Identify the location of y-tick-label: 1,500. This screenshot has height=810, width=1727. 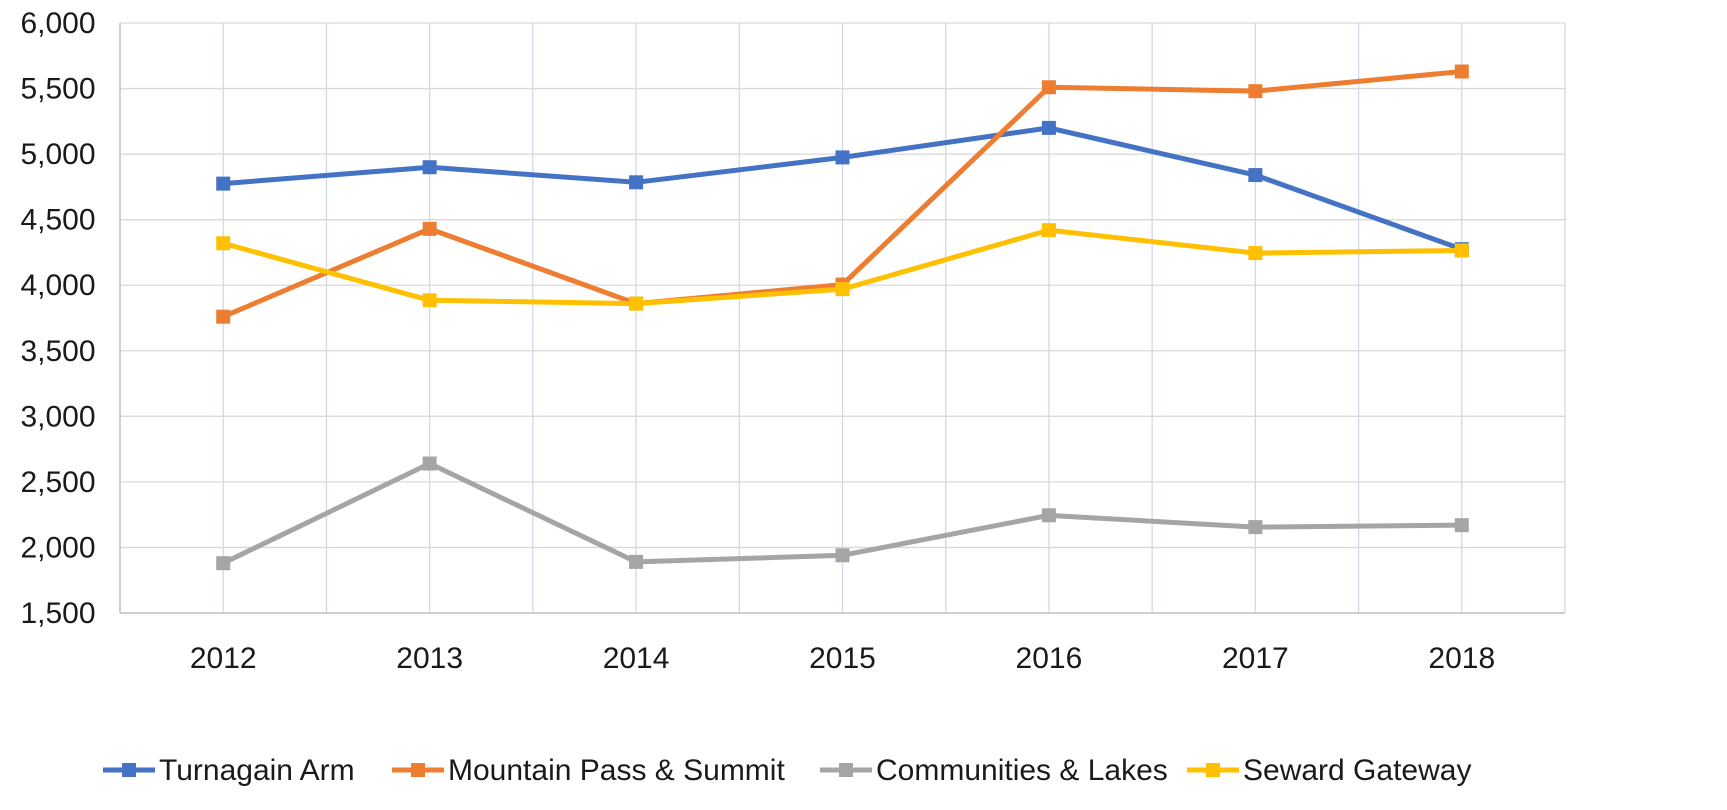
(57, 613).